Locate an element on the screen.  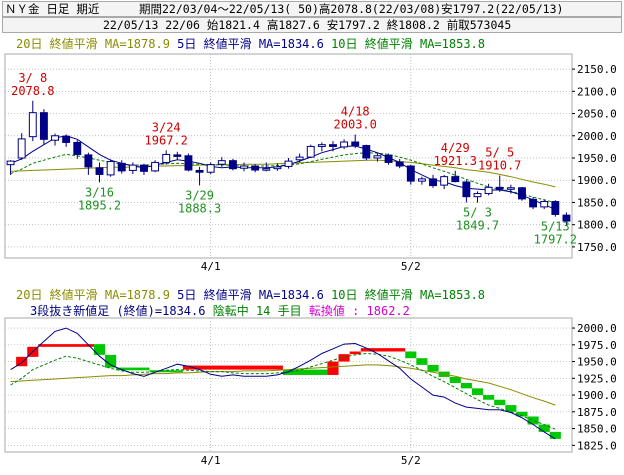
top-ytick-label: 1900.0 is located at coordinates (597, 180).